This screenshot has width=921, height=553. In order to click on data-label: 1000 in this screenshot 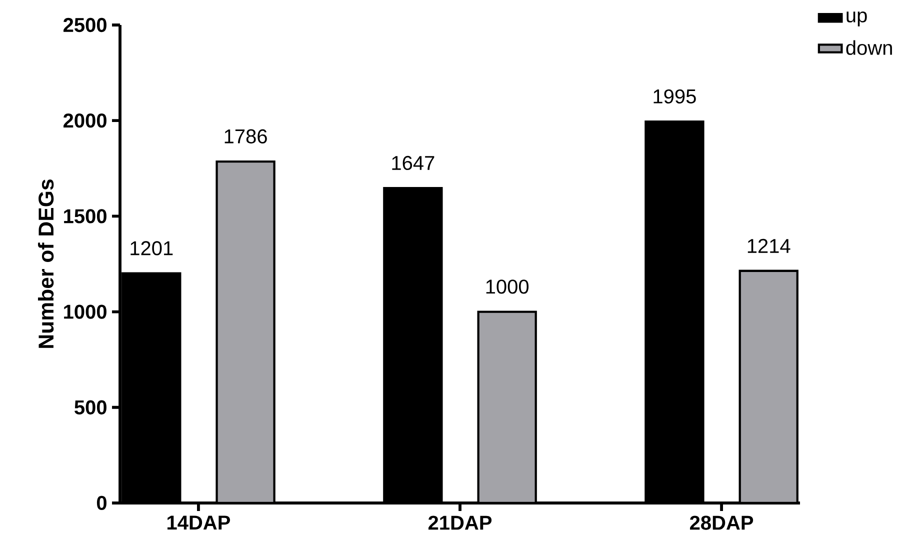, I will do `click(507, 287)`.